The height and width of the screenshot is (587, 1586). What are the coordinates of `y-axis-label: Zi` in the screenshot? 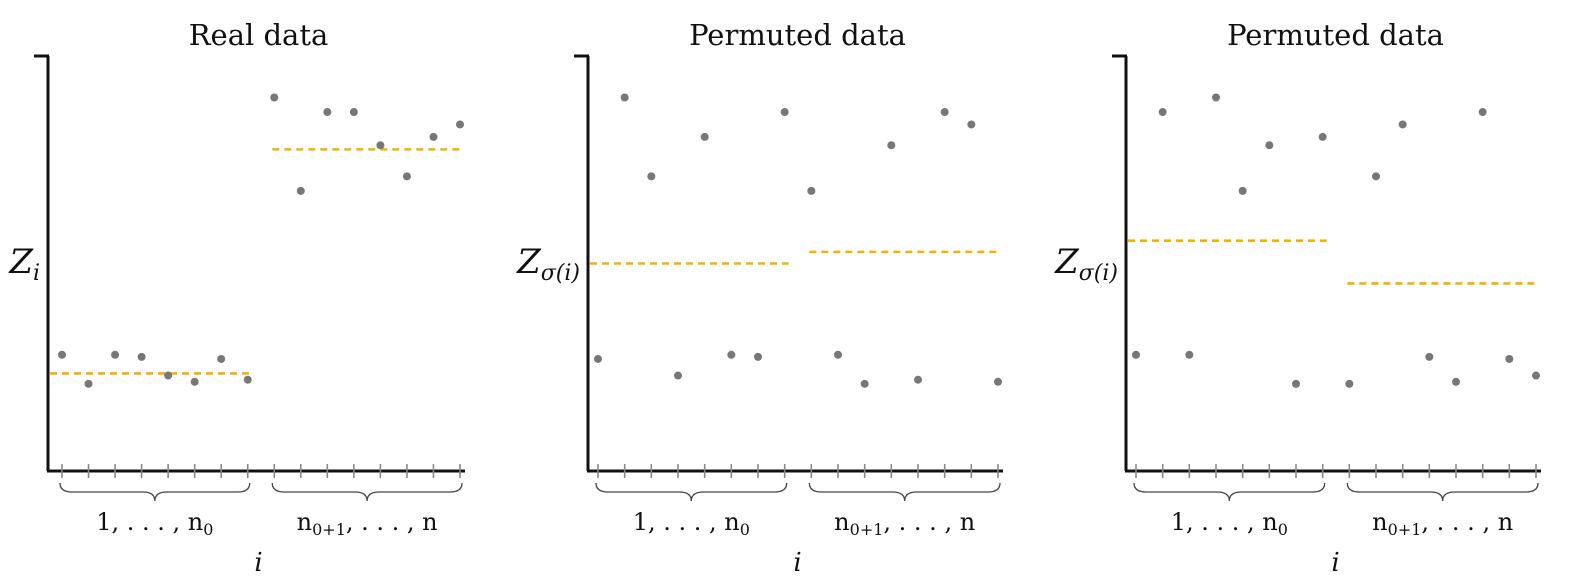 It's located at (24, 264).